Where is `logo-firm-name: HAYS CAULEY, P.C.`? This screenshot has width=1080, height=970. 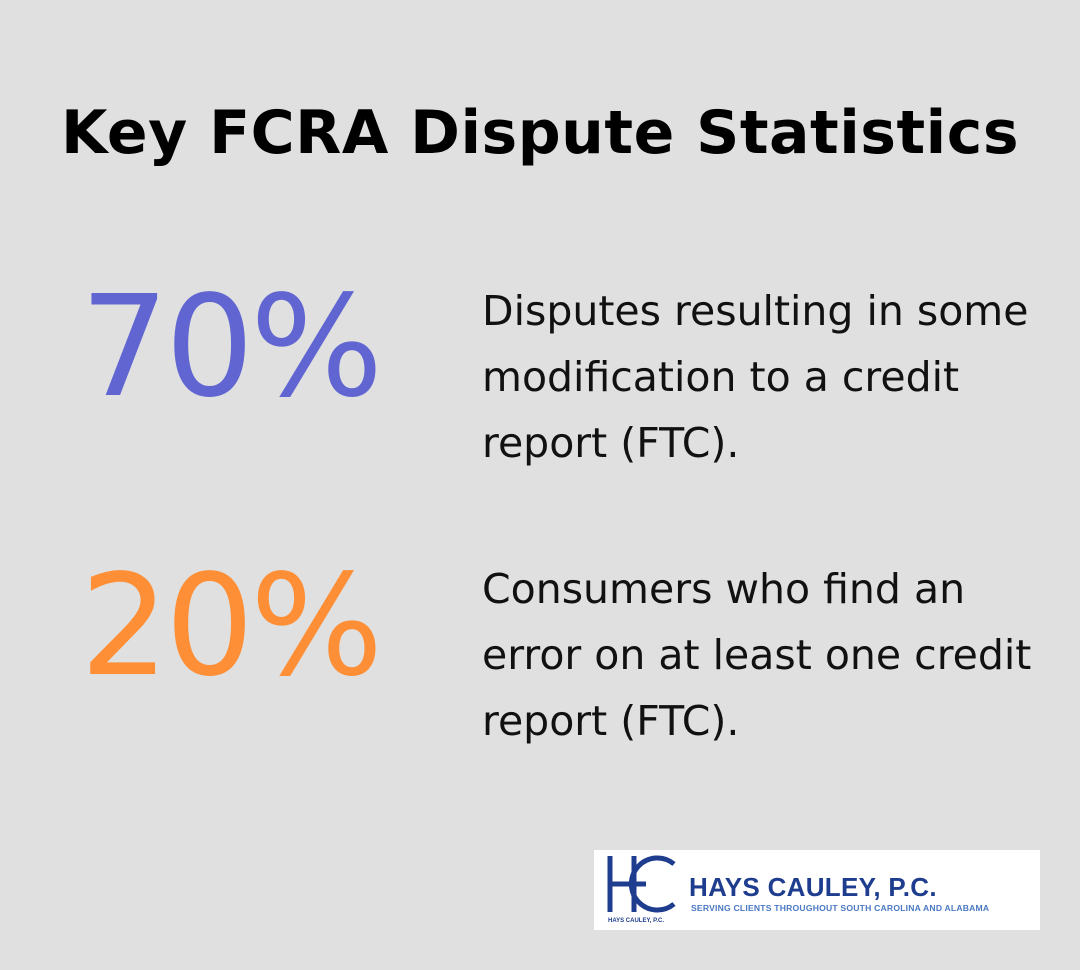 logo-firm-name: HAYS CAULEY, P.C. is located at coordinates (813, 887).